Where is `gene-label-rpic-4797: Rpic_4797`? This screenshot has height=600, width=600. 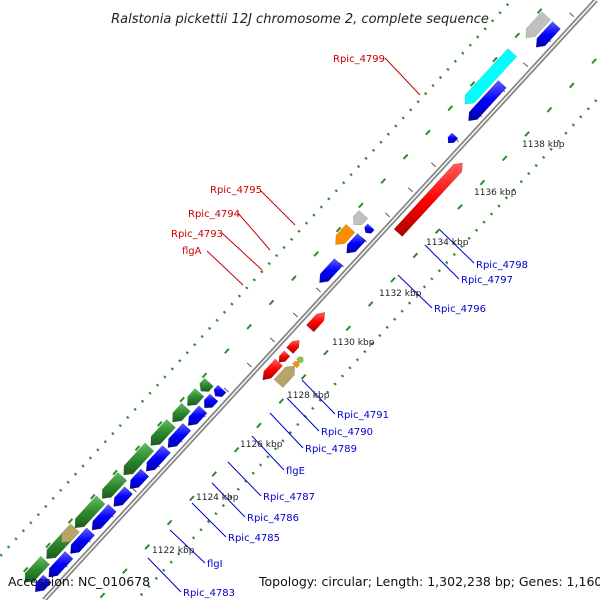 gene-label-rpic-4797: Rpic_4797 is located at coordinates (487, 280).